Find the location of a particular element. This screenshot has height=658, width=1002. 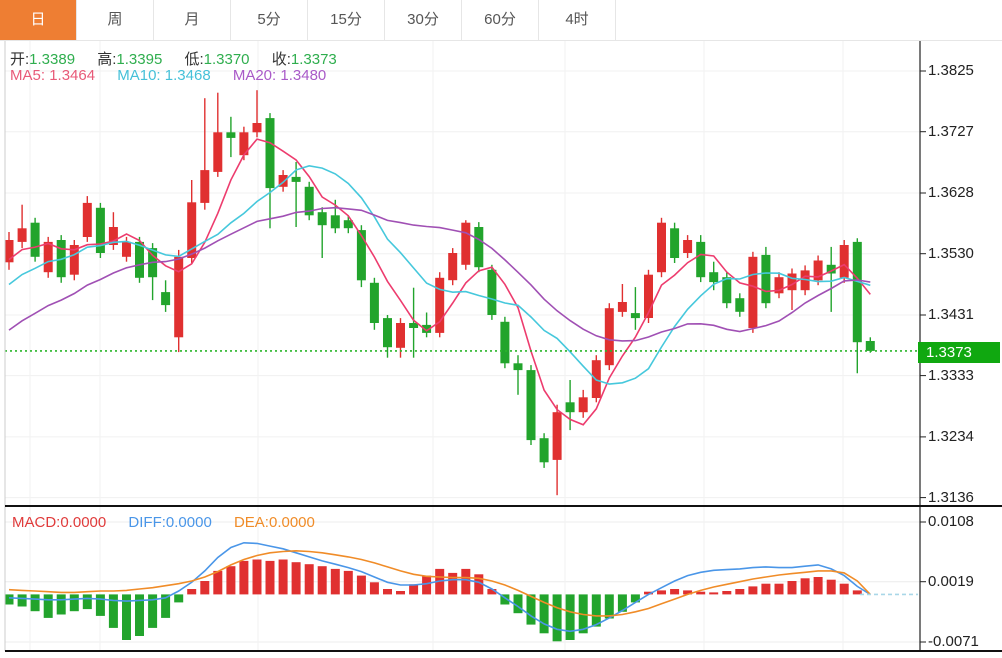

macd-value: 0.0000 is located at coordinates (83, 522).